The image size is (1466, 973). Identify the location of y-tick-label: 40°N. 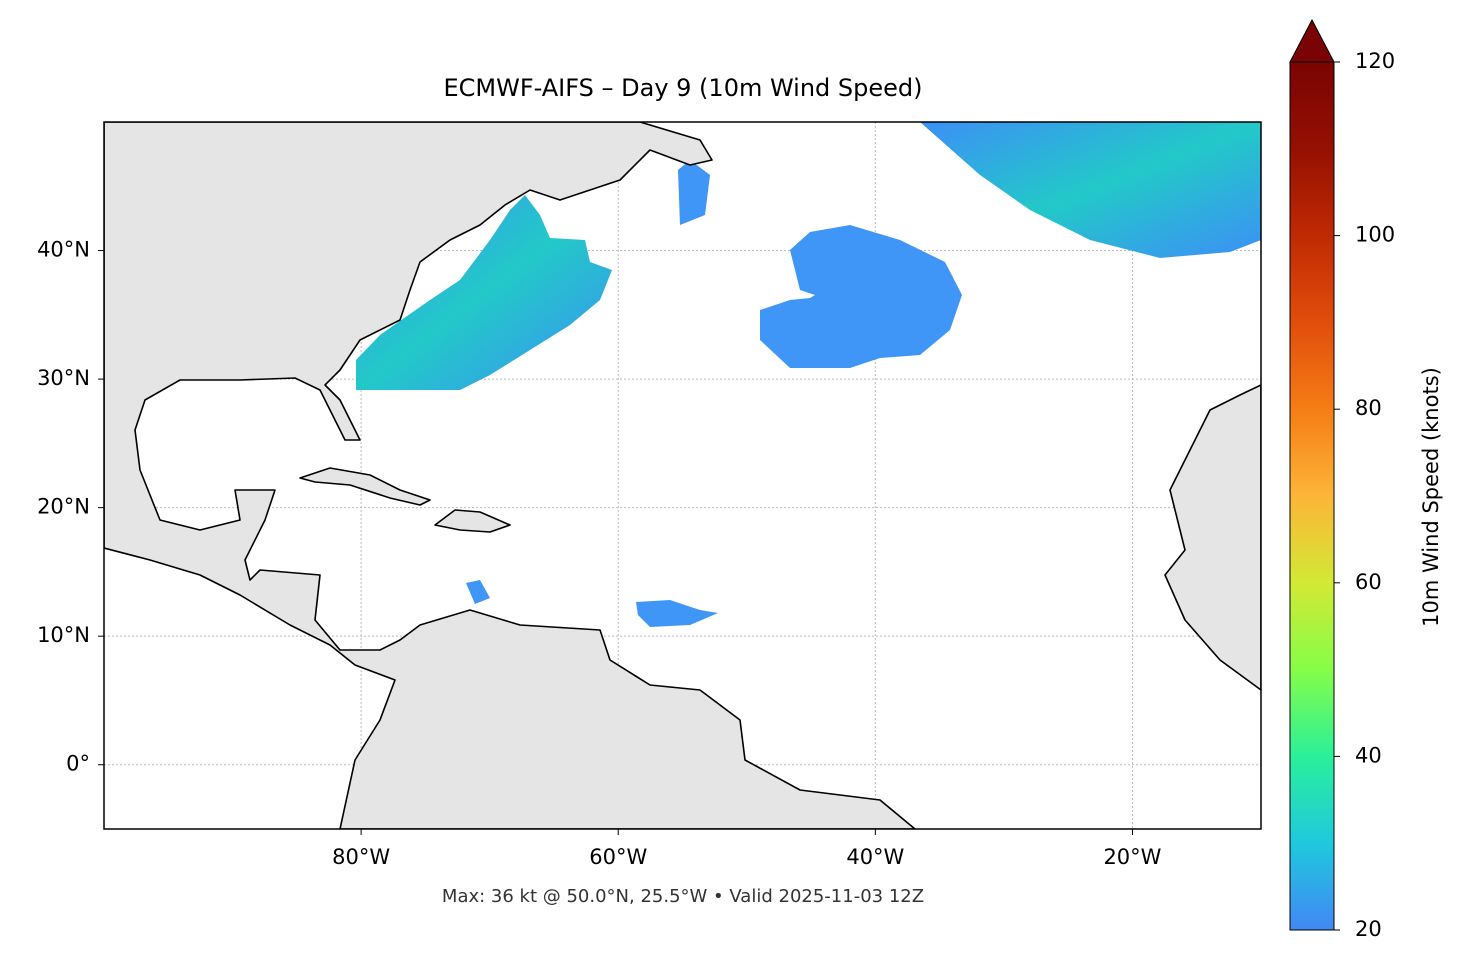
(63, 250).